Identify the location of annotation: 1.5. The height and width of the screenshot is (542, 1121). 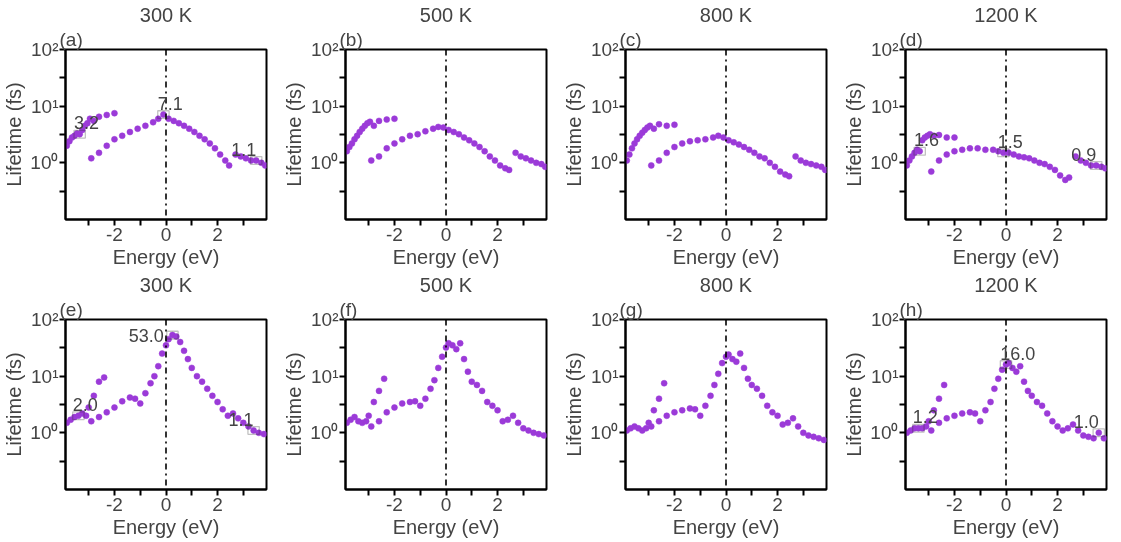
(1010, 141).